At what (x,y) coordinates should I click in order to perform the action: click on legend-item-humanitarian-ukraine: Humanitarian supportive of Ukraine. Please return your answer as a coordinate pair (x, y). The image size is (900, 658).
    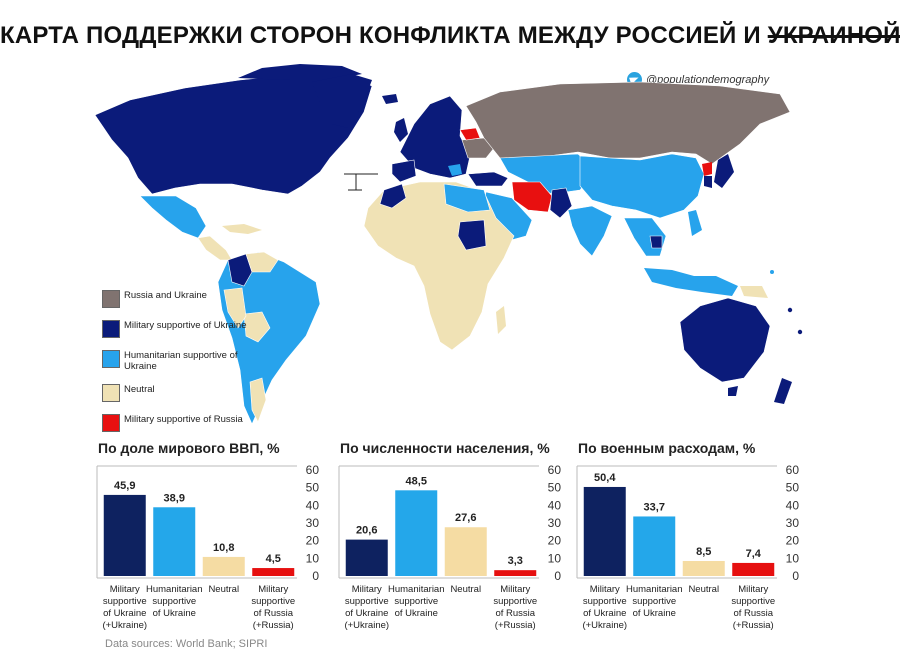
    Looking at the image, I should click on (177, 361).